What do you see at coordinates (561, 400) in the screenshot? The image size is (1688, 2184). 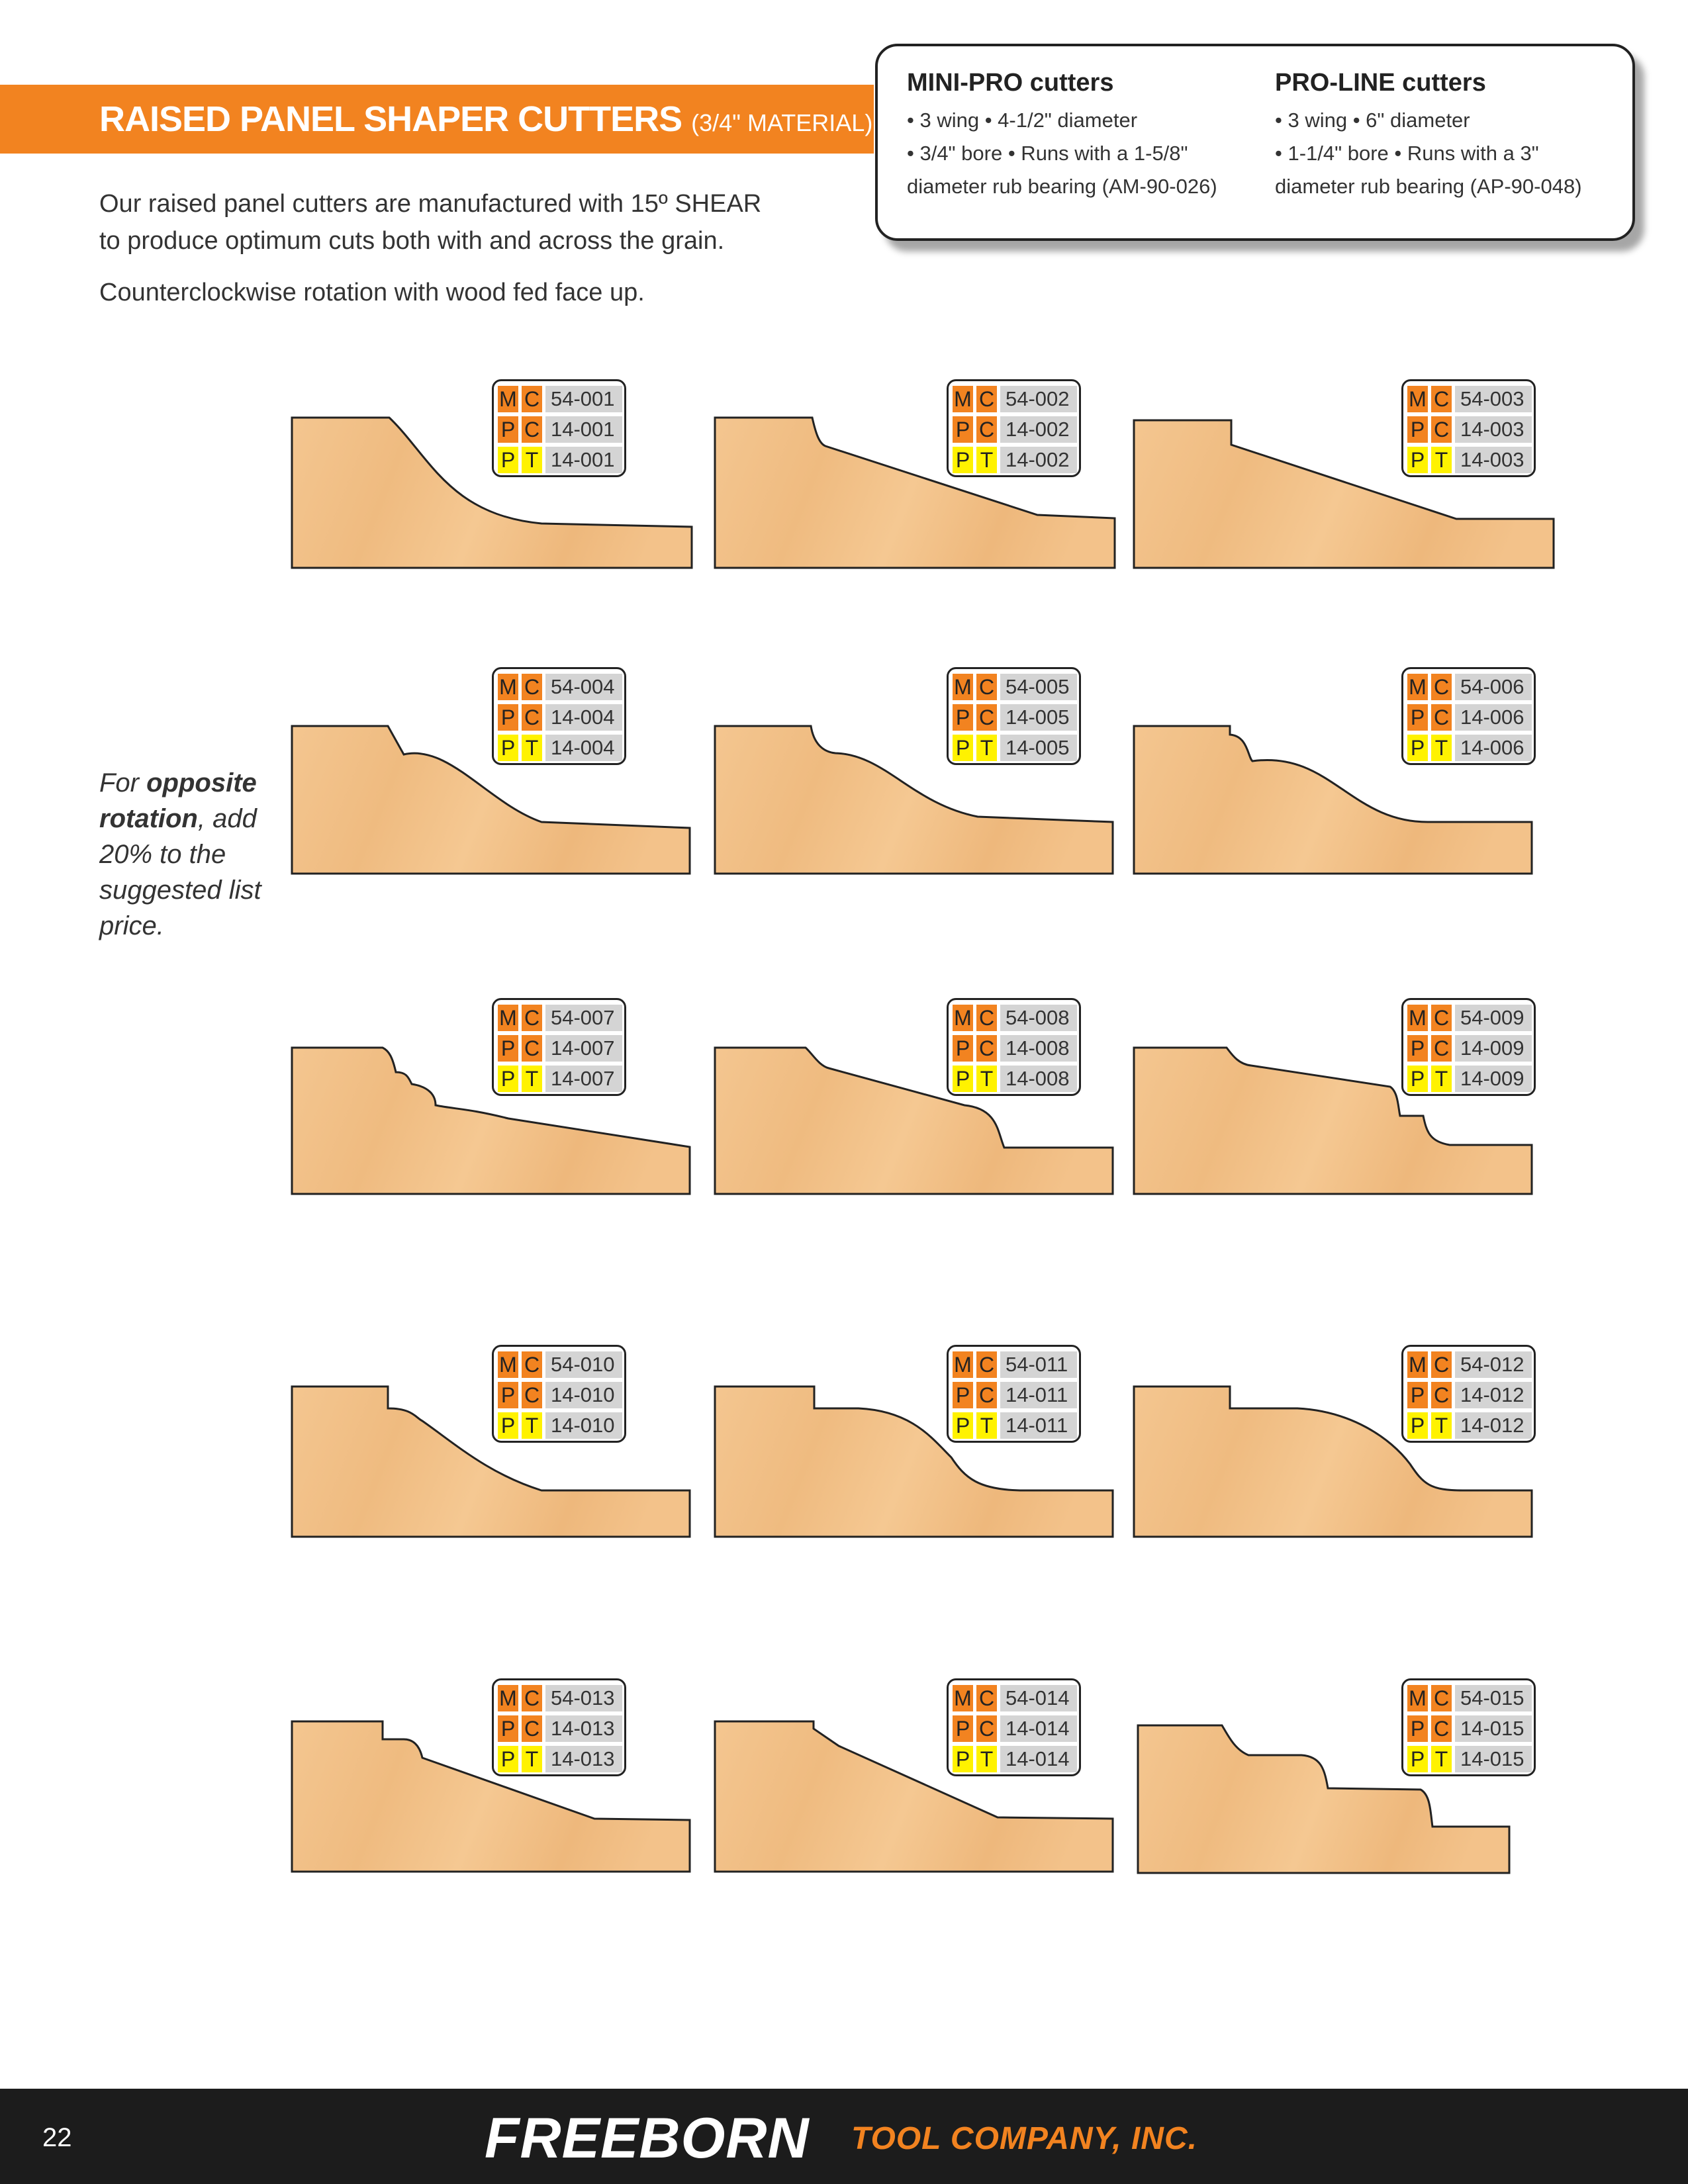 I see `mc-row: M C 54-001` at bounding box center [561, 400].